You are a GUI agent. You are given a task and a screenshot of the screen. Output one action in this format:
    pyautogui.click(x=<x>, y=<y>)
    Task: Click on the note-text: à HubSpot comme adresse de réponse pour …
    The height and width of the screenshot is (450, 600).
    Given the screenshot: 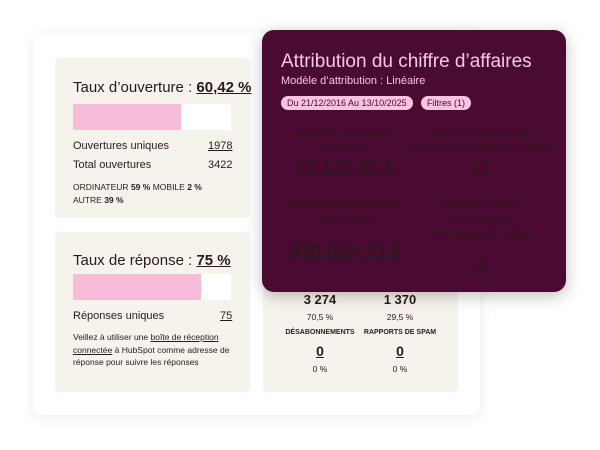 What is the action you would take?
    pyautogui.click(x=151, y=356)
    